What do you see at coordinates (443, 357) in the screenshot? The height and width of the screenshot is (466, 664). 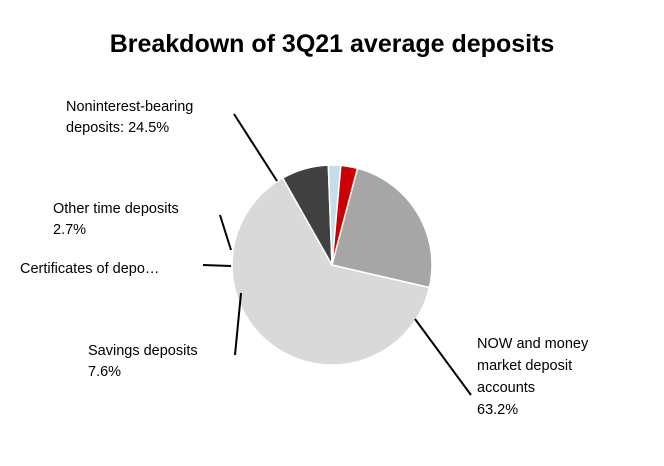 I see `leader-line-now-and-money-market-deposit-accounts` at bounding box center [443, 357].